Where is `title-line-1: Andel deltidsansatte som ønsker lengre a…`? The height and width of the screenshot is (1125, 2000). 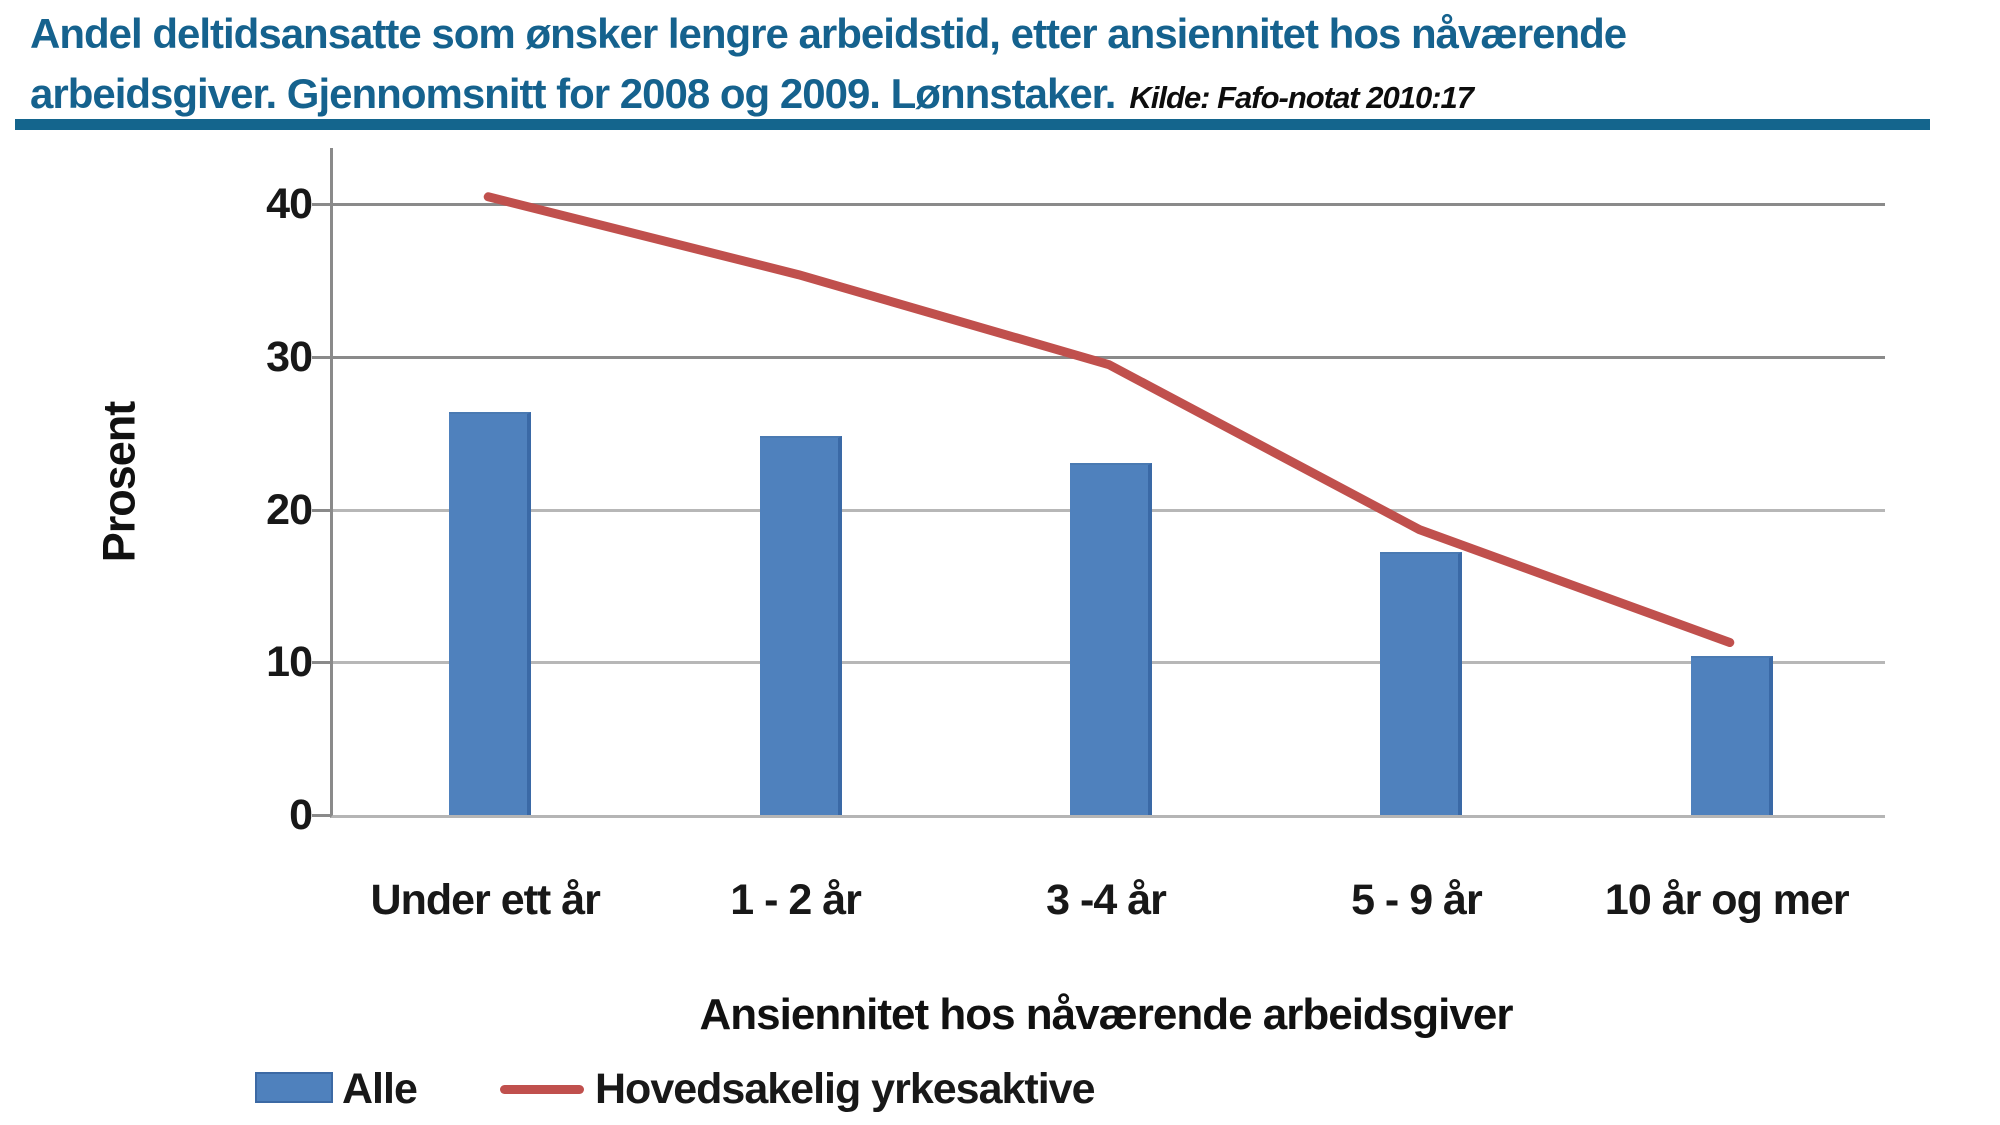 title-line-1: Andel deltidsansatte som ønsker lengre a… is located at coordinates (828, 33).